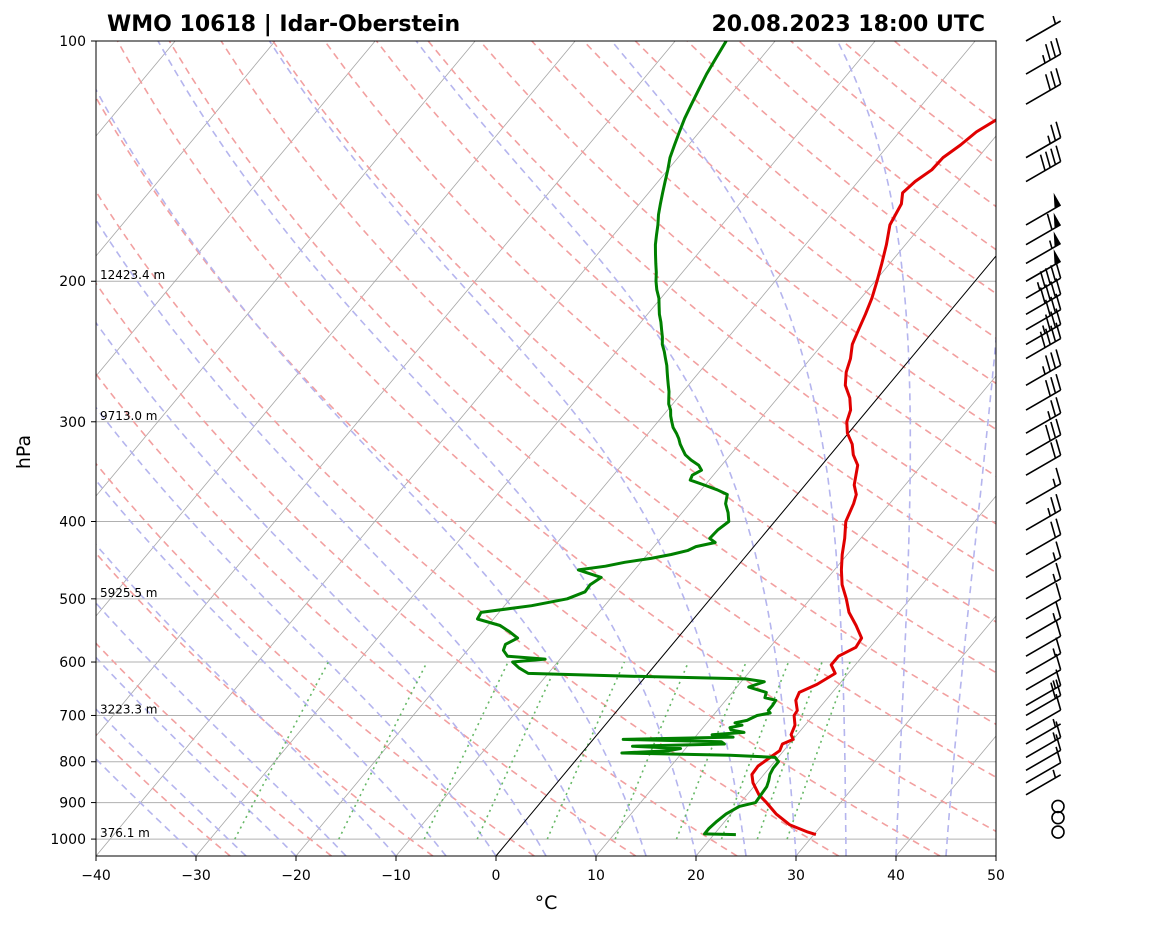 This screenshot has width=1160, height=925. I want to click on wind-barbs, so click(1045, 427).